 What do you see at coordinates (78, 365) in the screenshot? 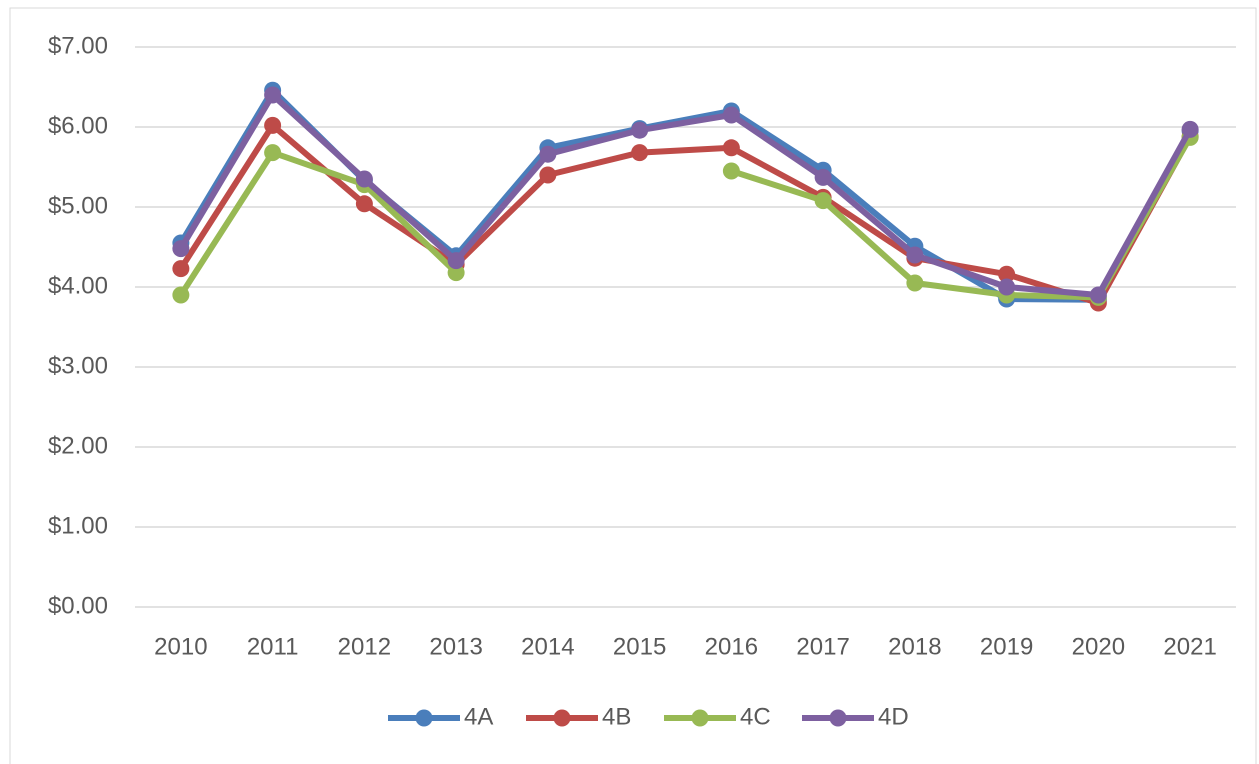
I see `y-tick-label: $3.00` at bounding box center [78, 365].